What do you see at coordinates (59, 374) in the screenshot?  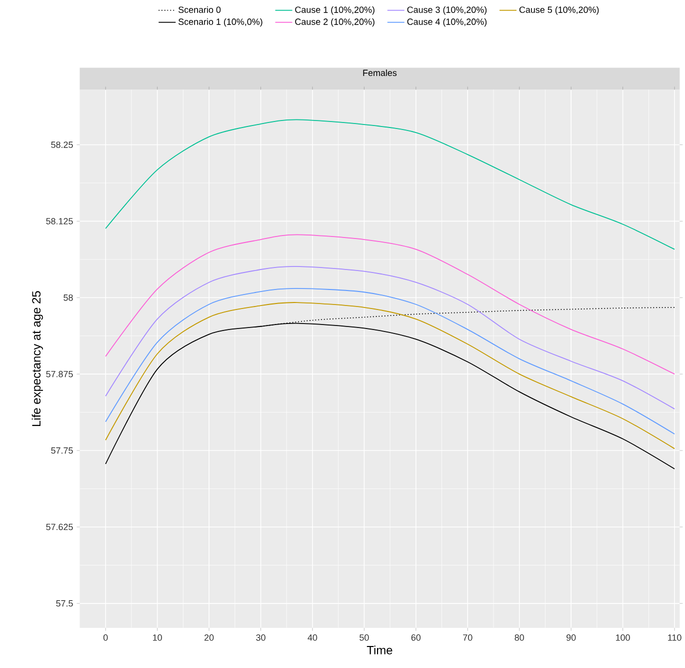 I see `y-tick-label: 57.875` at bounding box center [59, 374].